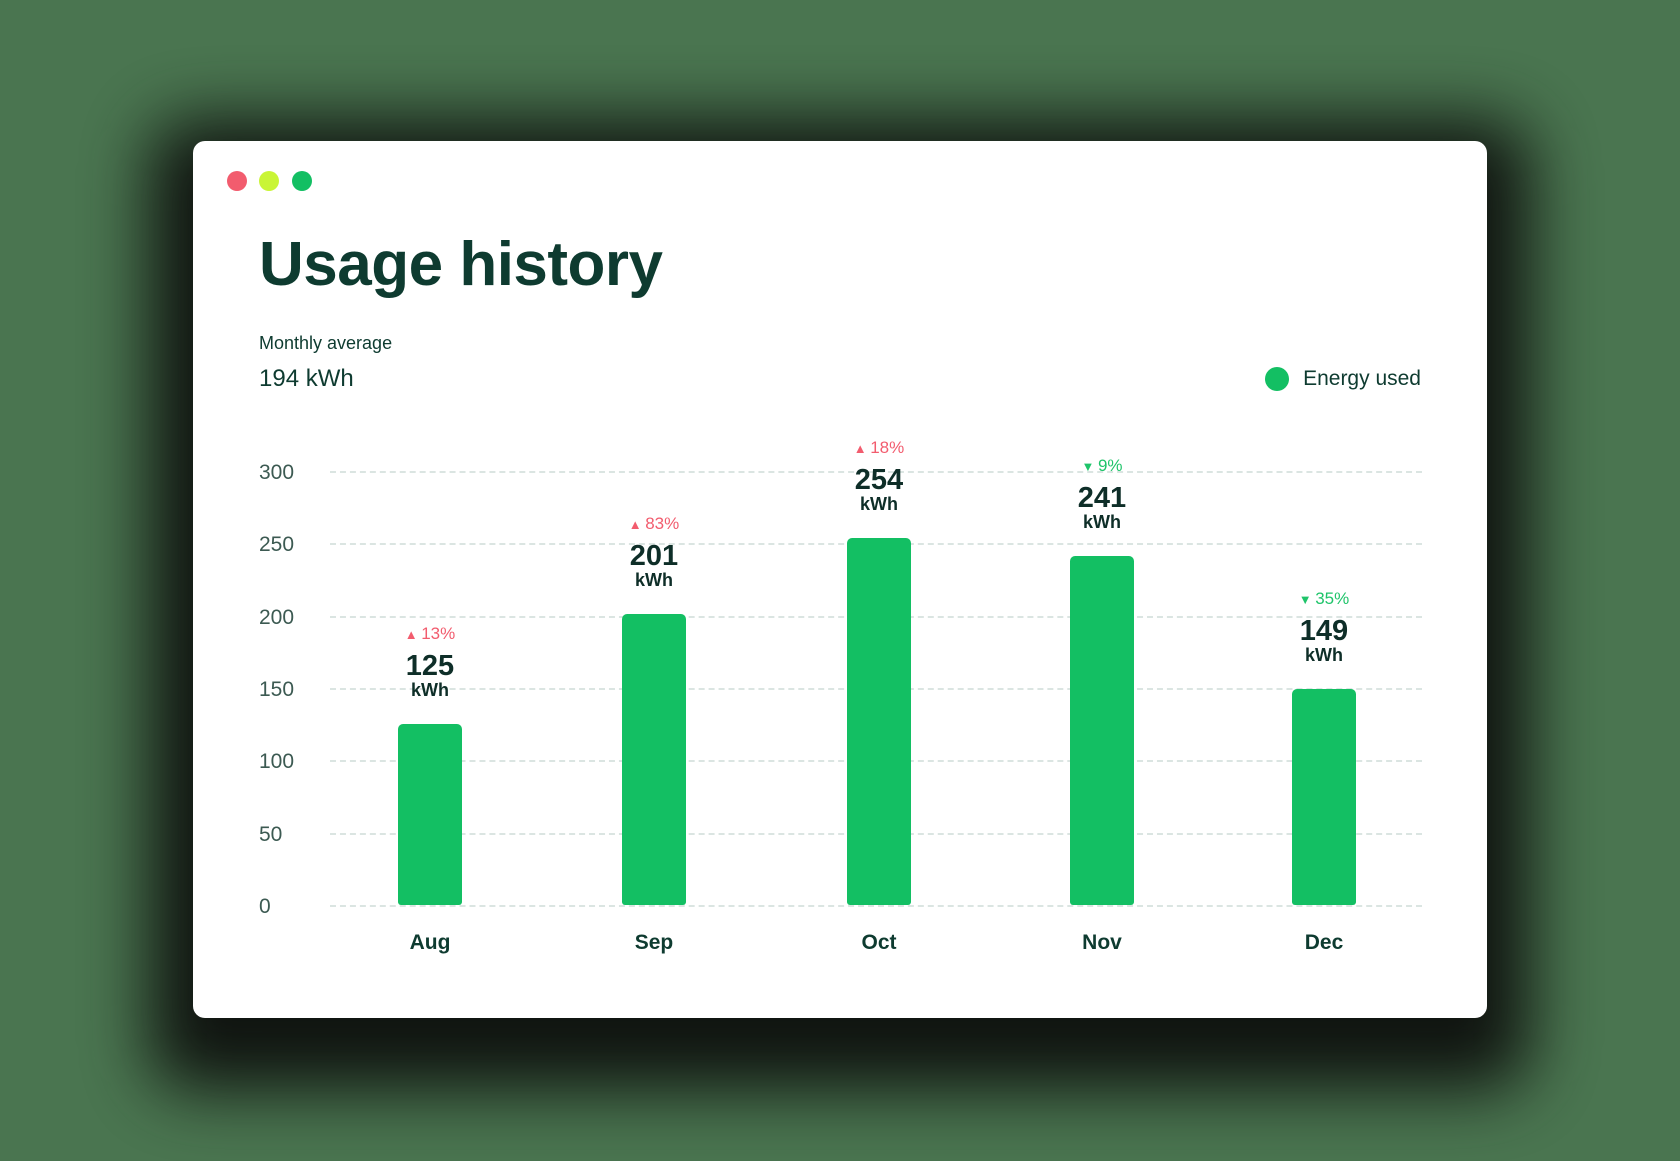 This screenshot has height=1161, width=1680. I want to click on bar-value: 149, so click(1324, 631).